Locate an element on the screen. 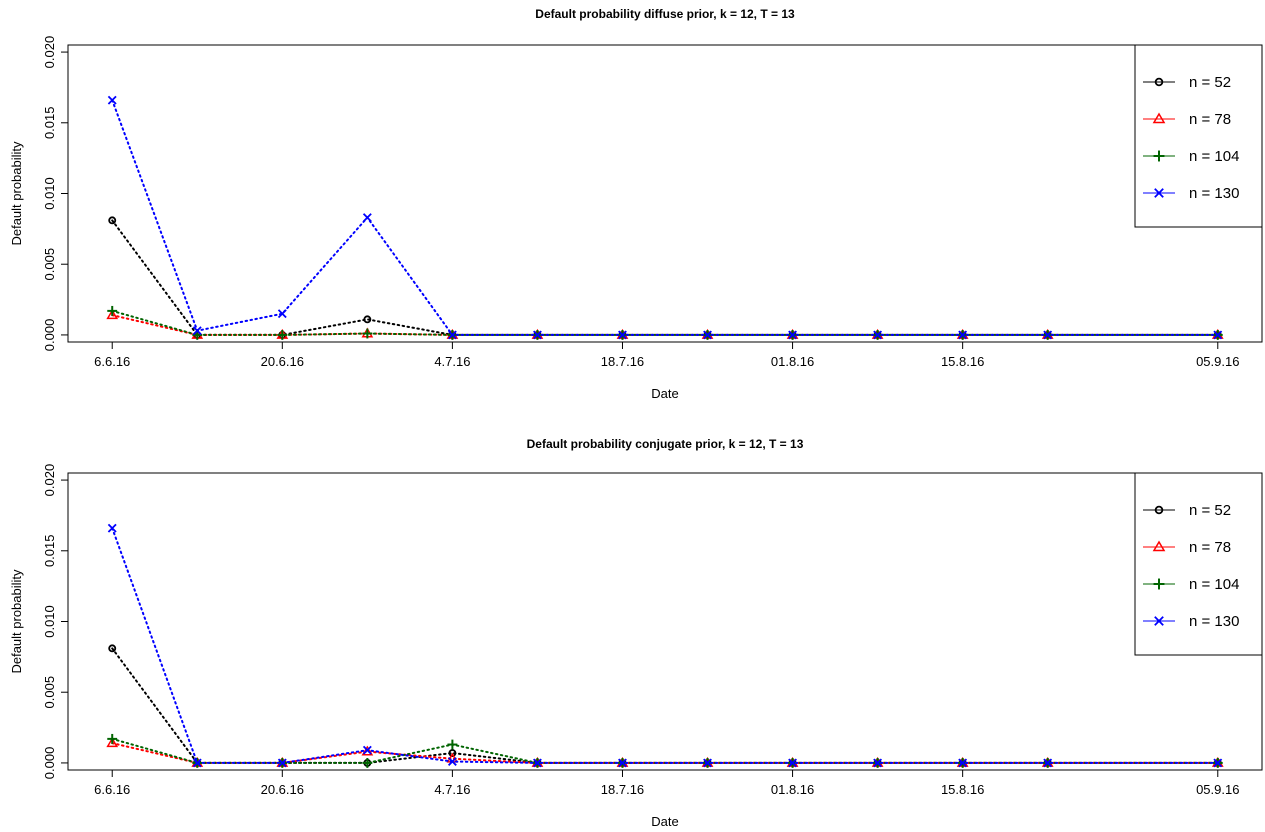 The width and height of the screenshot is (1265, 832). legend-item: n = 52 is located at coordinates (1187, 82).